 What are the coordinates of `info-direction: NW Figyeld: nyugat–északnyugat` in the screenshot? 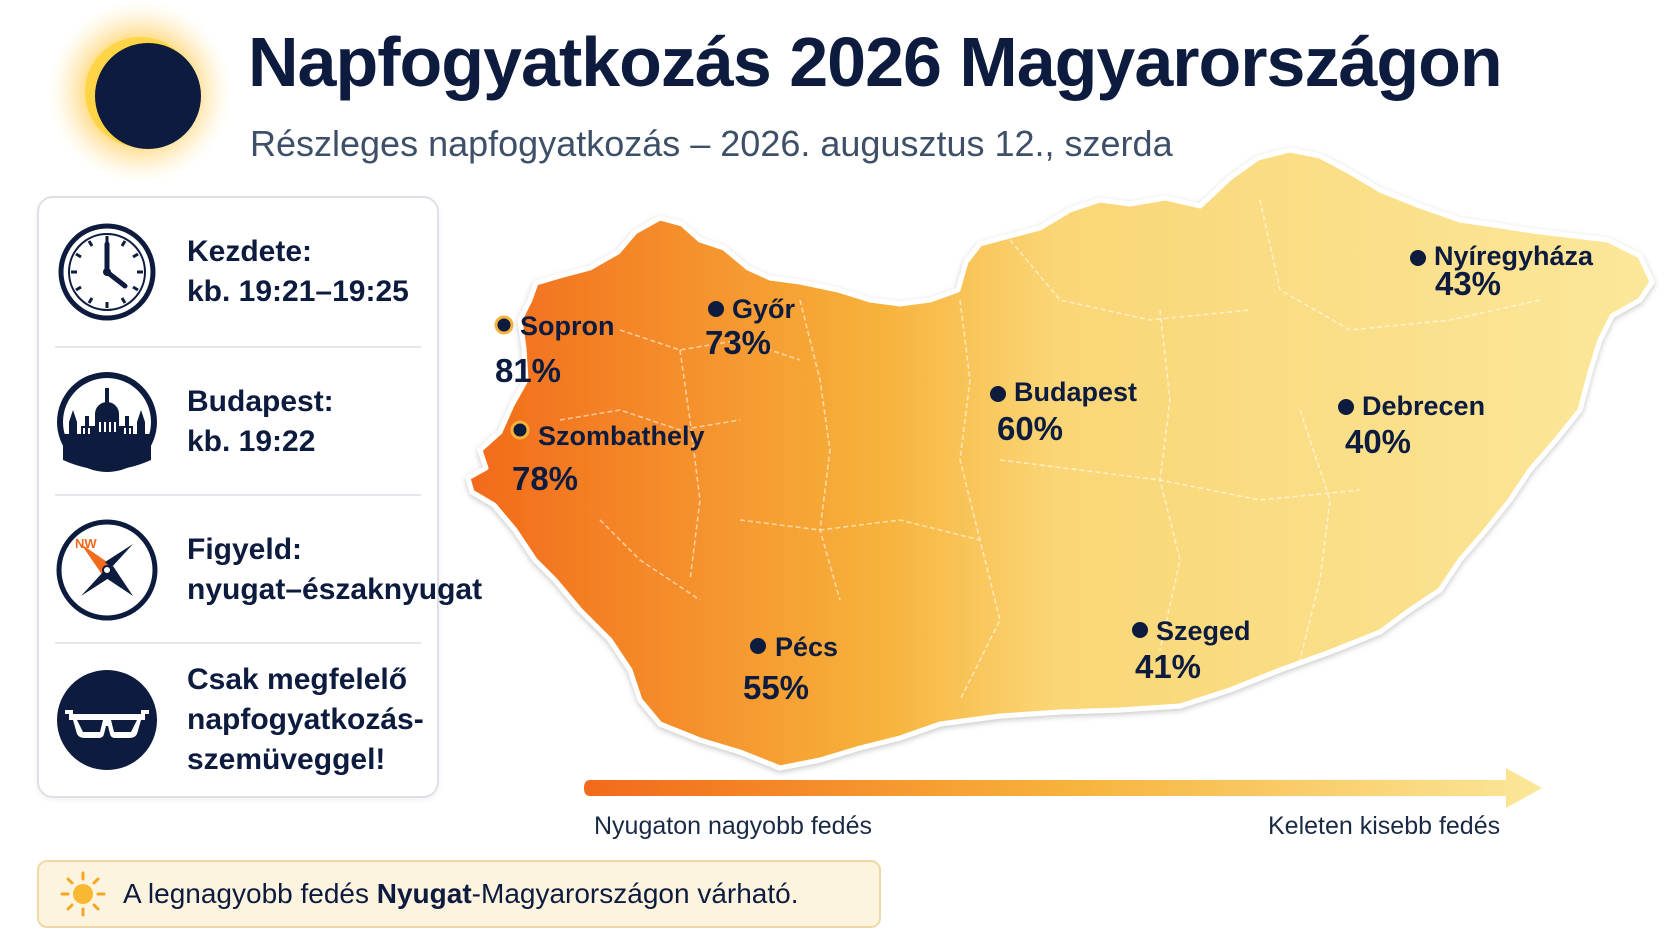 It's located at (268, 569).